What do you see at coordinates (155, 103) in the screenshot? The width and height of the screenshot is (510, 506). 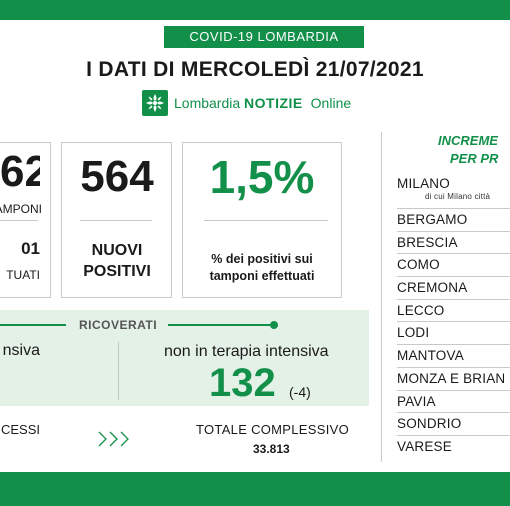 I see `lombardia-rose-icon` at bounding box center [155, 103].